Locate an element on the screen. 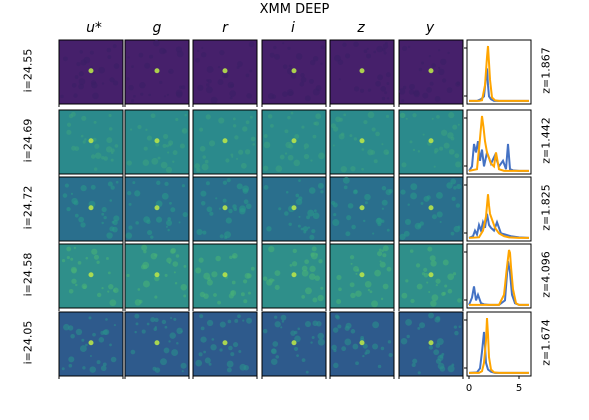 This screenshot has height=420, width=589. band-label-g: g is located at coordinates (157, 28).